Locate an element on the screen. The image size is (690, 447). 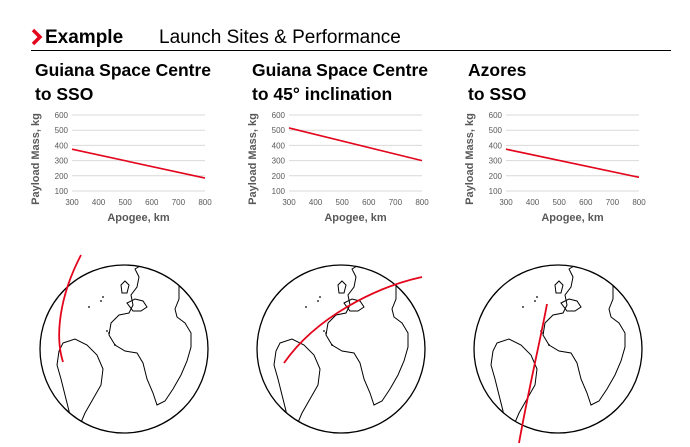
panel-1-title-line-1: Guiana Space Centre is located at coordinates (123, 70).